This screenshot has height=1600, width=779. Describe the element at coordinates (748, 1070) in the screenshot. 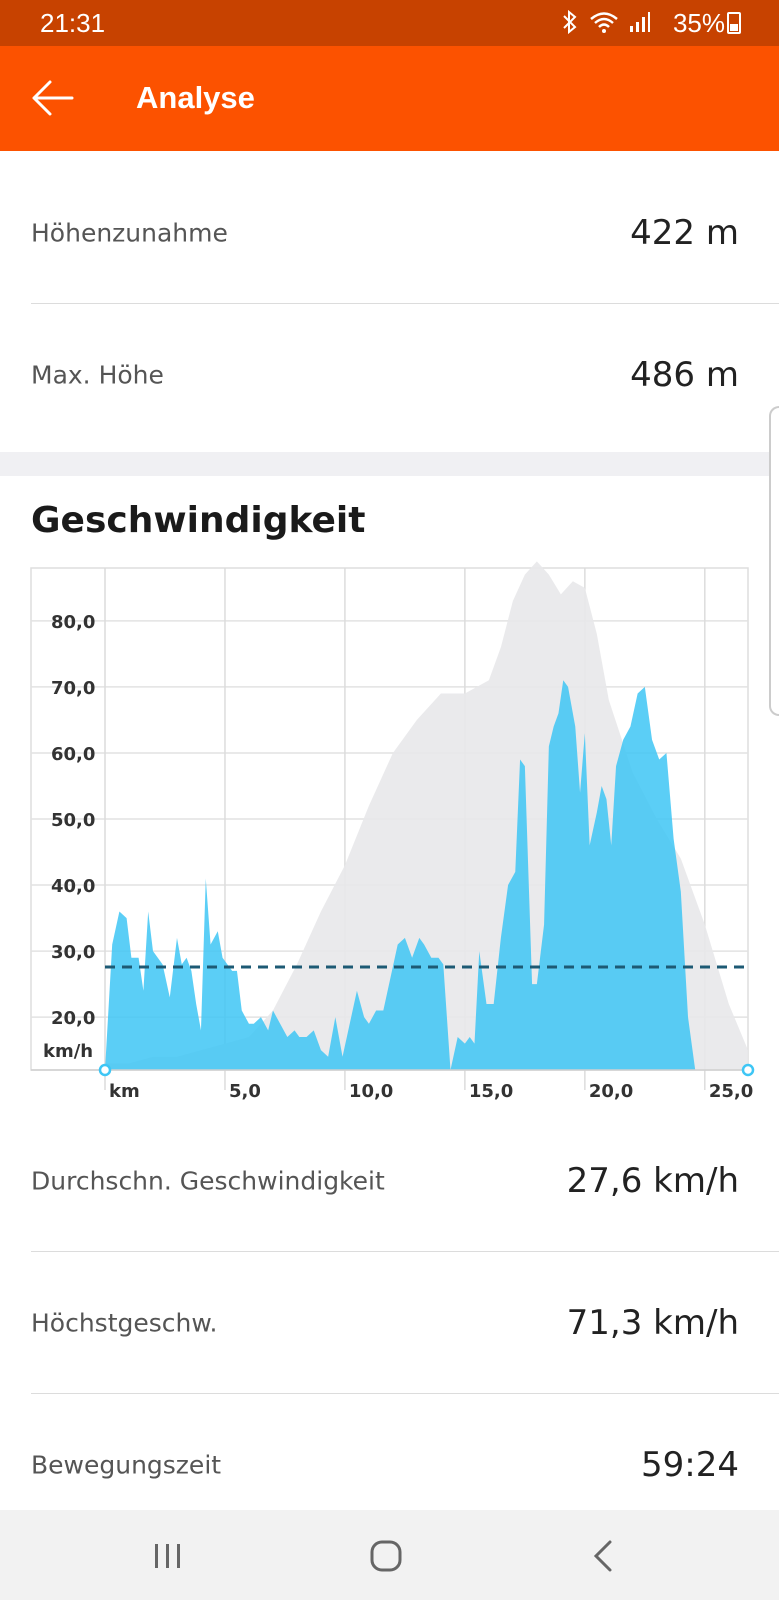

I see `end-marker` at that location.